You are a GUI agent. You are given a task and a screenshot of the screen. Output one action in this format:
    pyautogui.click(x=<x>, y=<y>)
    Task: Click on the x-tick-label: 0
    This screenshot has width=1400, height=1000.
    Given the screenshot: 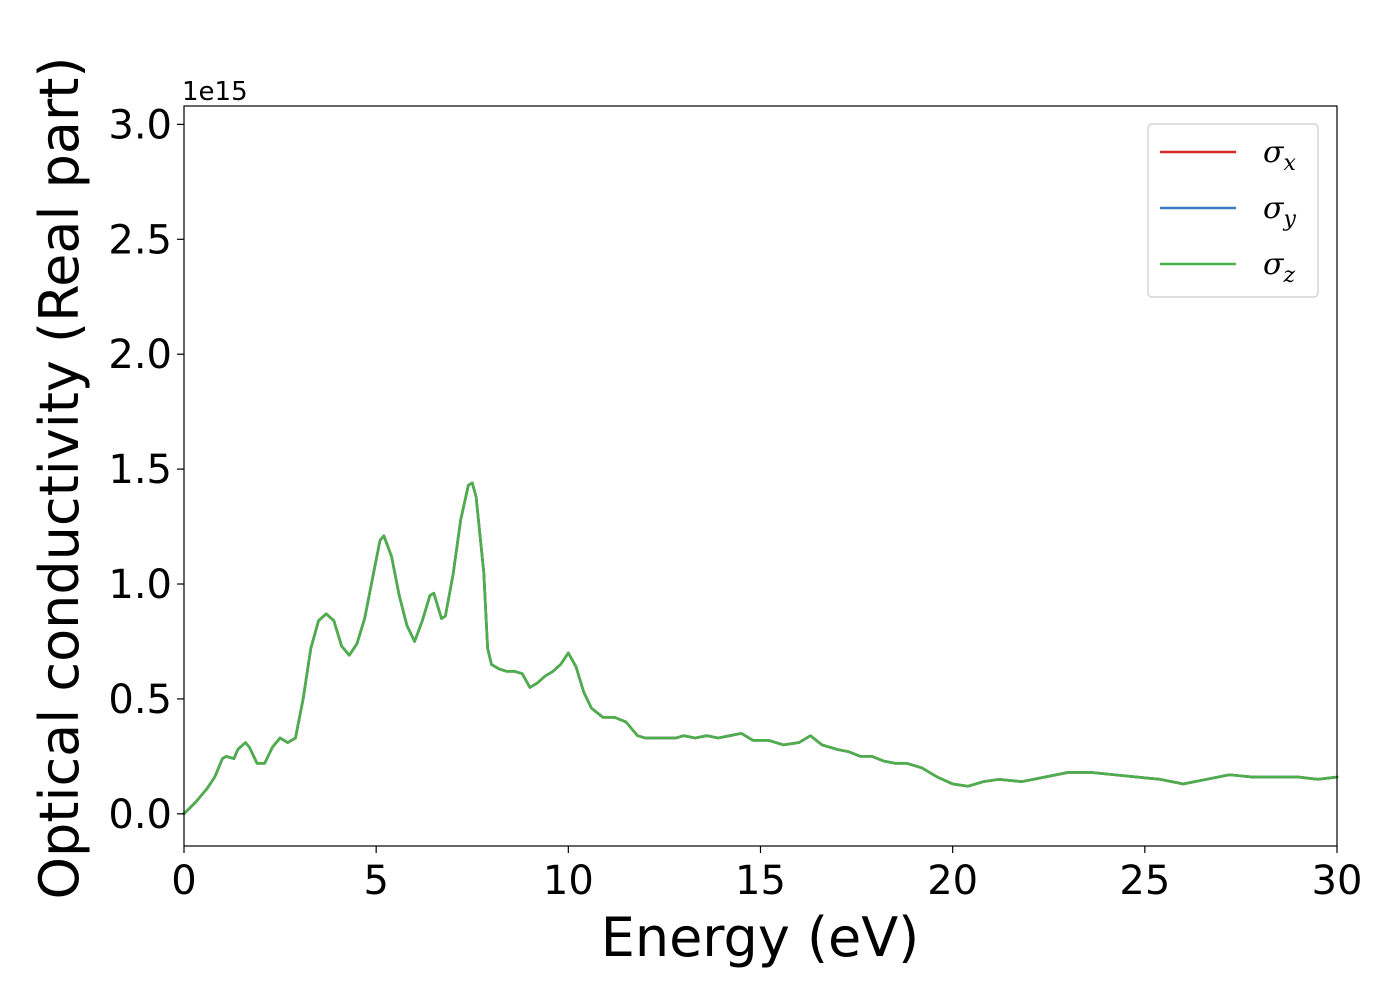 What is the action you would take?
    pyautogui.click(x=183, y=881)
    